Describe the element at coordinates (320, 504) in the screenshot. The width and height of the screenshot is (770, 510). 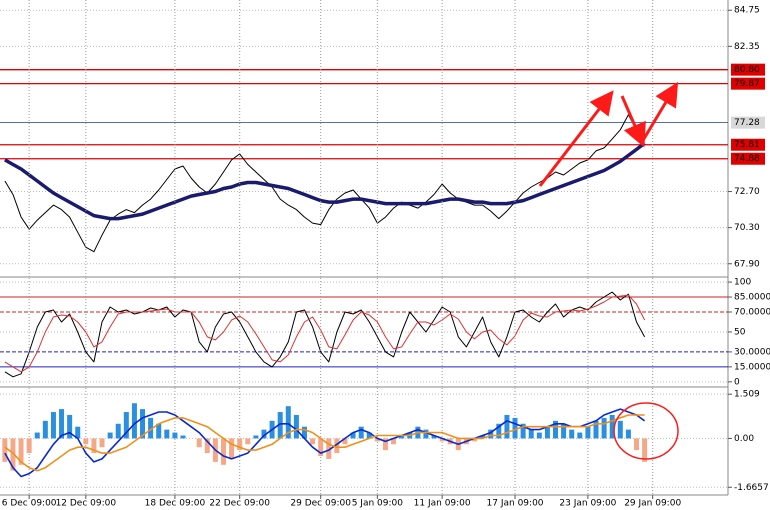
I see `x-tick-label: 29 Dec 09:00` at that location.